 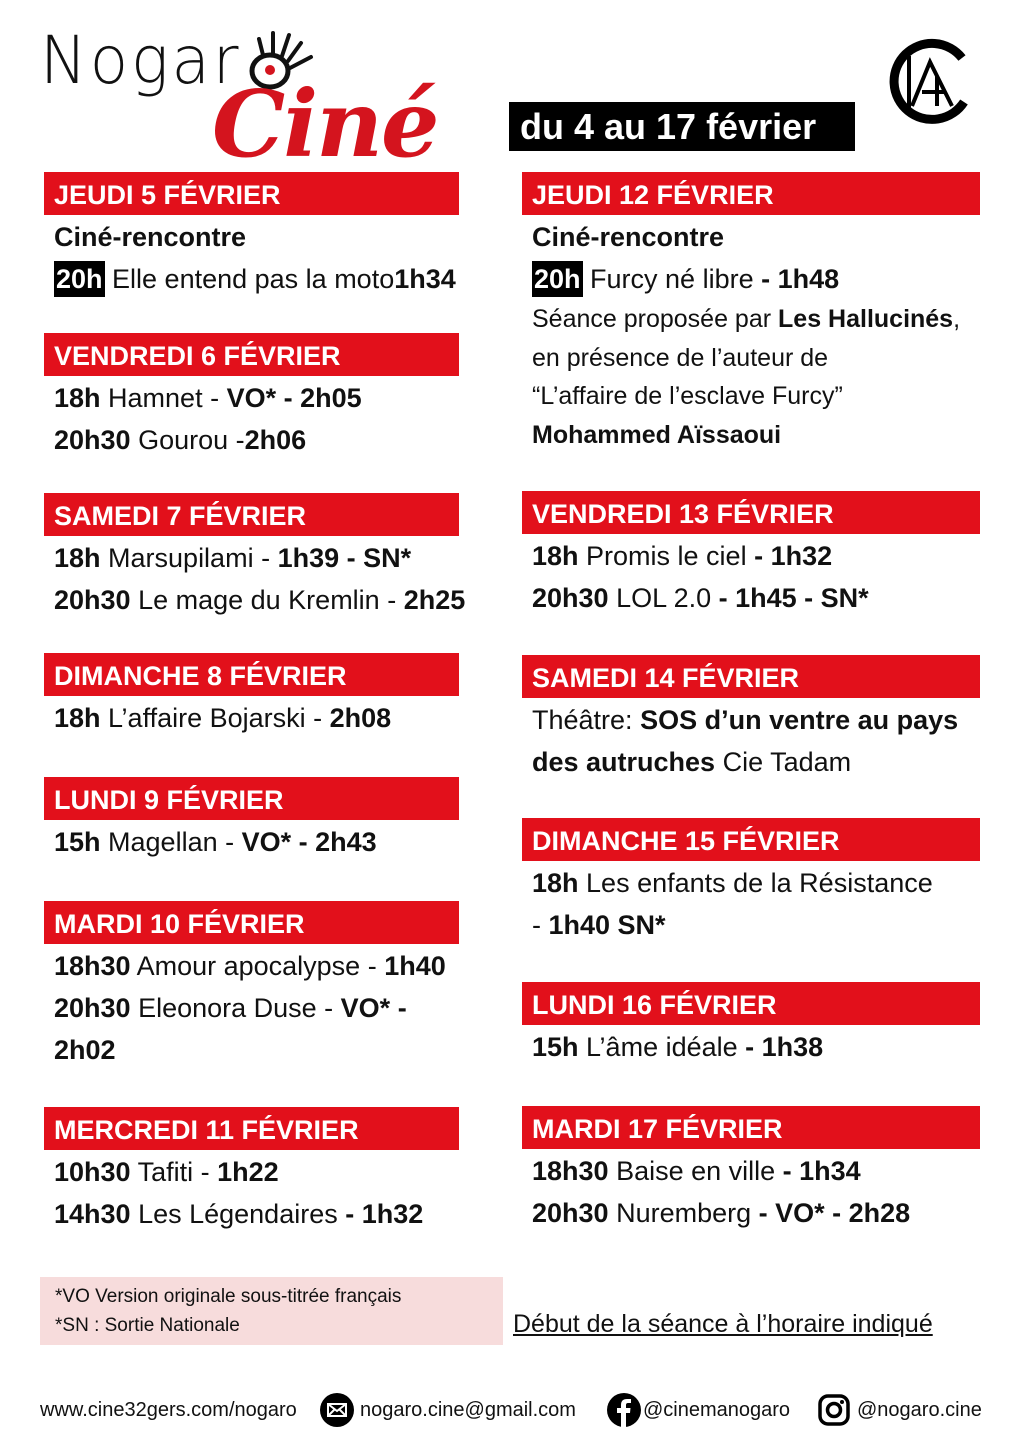 I want to click on schedule-line: - 1h40 SN*, so click(x=773, y=925).